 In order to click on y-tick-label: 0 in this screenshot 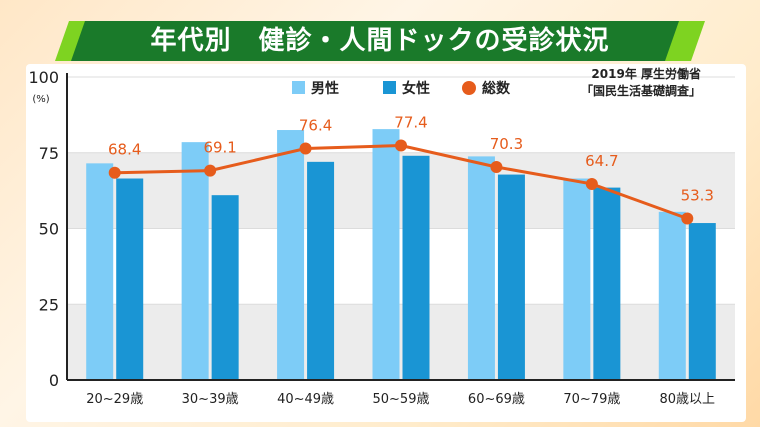, I will do `click(54, 380)`.